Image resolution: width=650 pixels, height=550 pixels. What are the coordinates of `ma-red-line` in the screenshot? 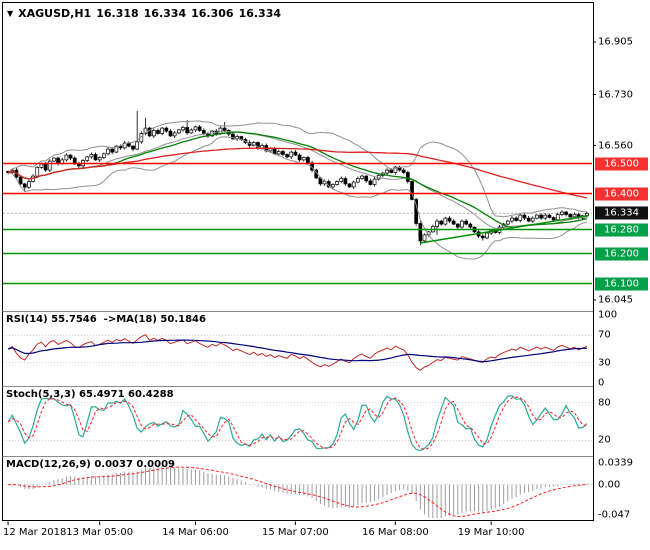 It's located at (297, 173).